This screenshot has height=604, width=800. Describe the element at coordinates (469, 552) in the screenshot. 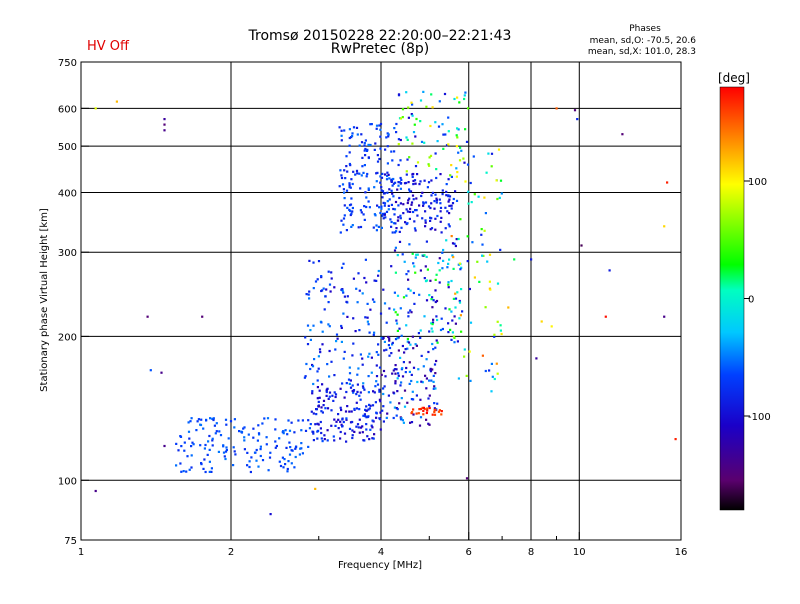

I see `x-tick-label: 6` at that location.